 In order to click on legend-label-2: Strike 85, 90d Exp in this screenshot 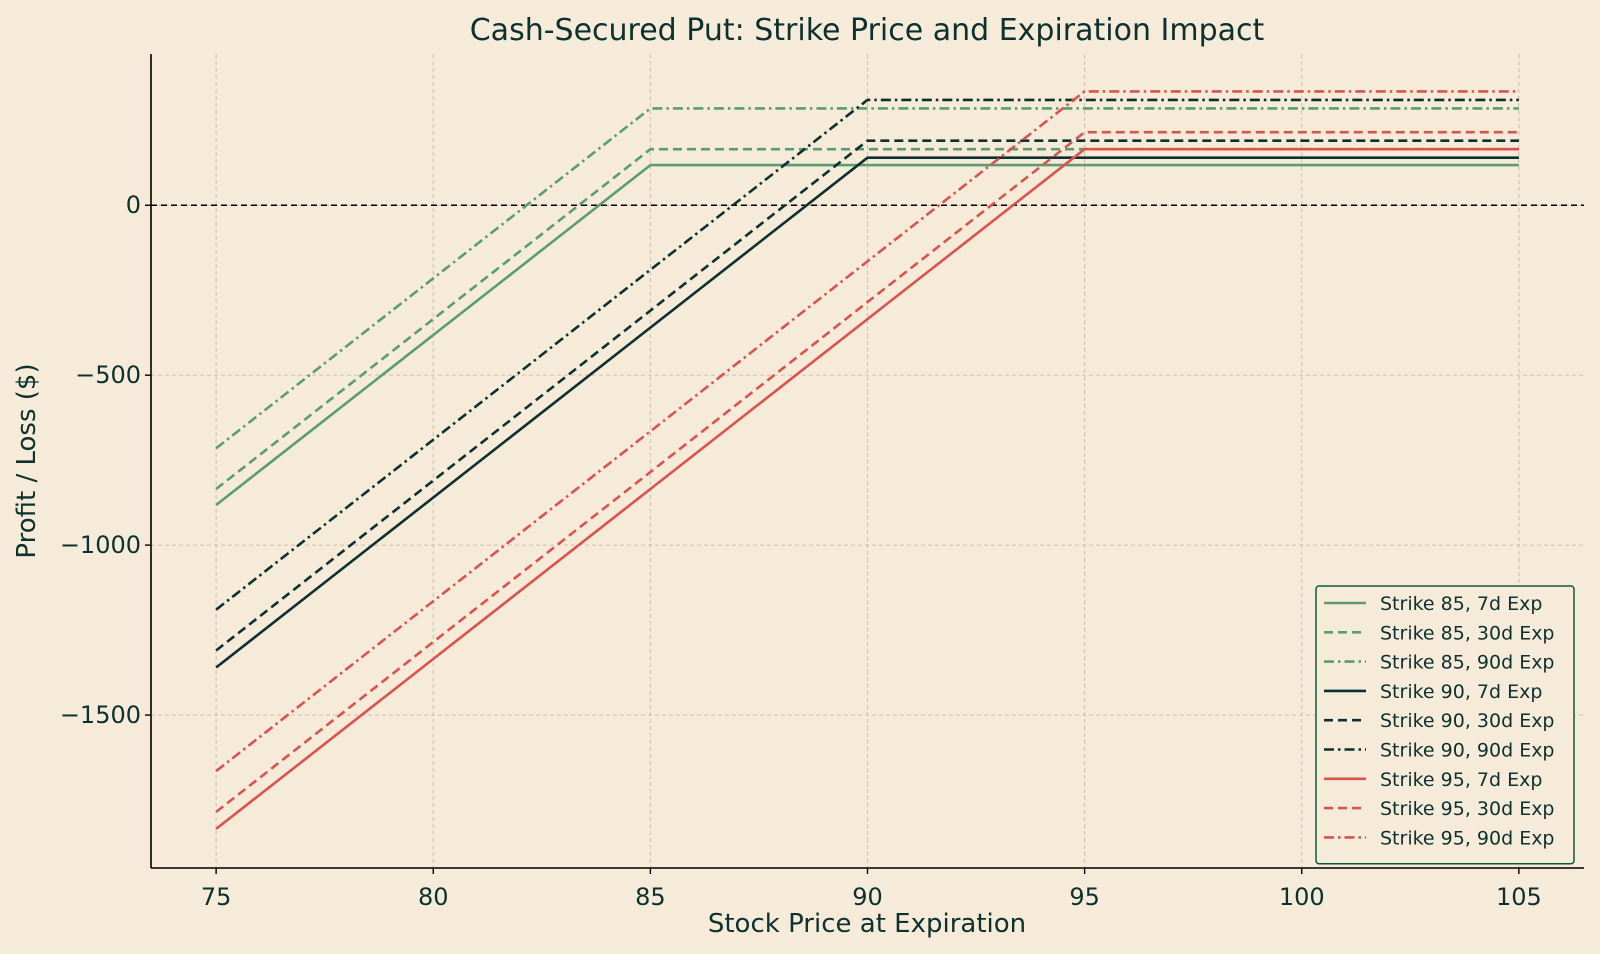, I will do `click(1467, 663)`.